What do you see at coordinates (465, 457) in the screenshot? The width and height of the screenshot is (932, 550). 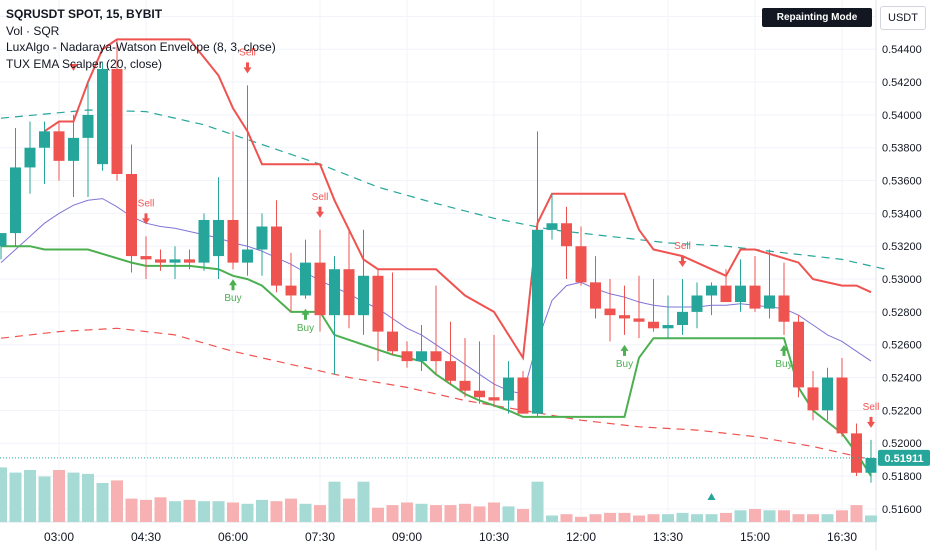 I see `last-price-marker: 0.51911` at bounding box center [465, 457].